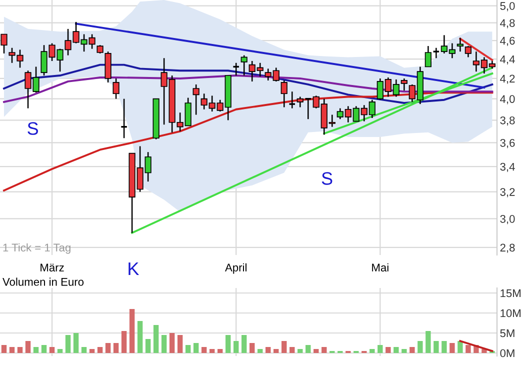 The height and width of the screenshot is (366, 521). I want to click on y-tick-label: 3,8, so click(507, 121).